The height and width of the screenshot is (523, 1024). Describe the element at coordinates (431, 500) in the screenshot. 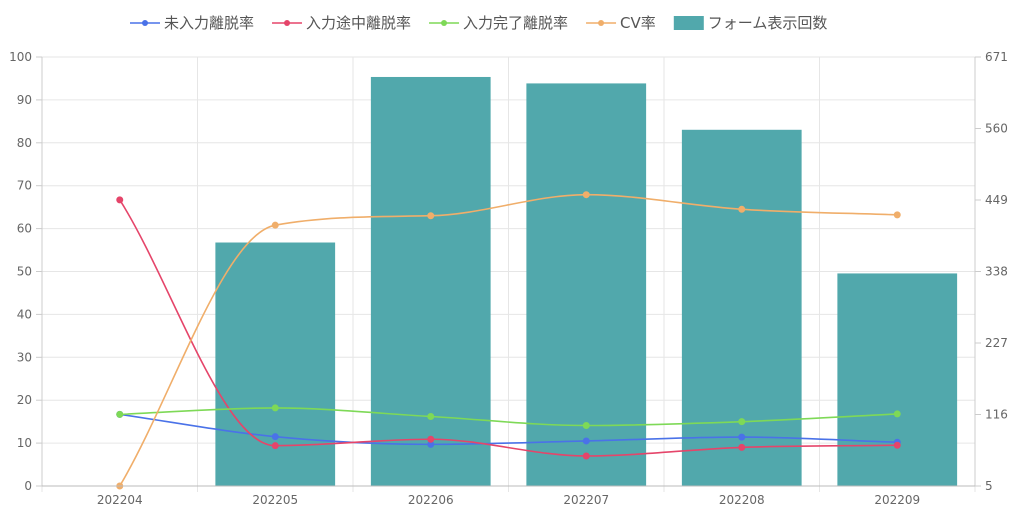

I see `x-tick-label: 202206` at that location.